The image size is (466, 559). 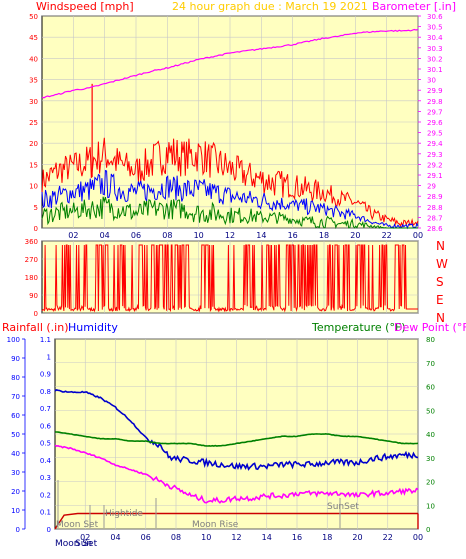 I want to click on humidity-x-tick-label: 14, so click(x=267, y=537).